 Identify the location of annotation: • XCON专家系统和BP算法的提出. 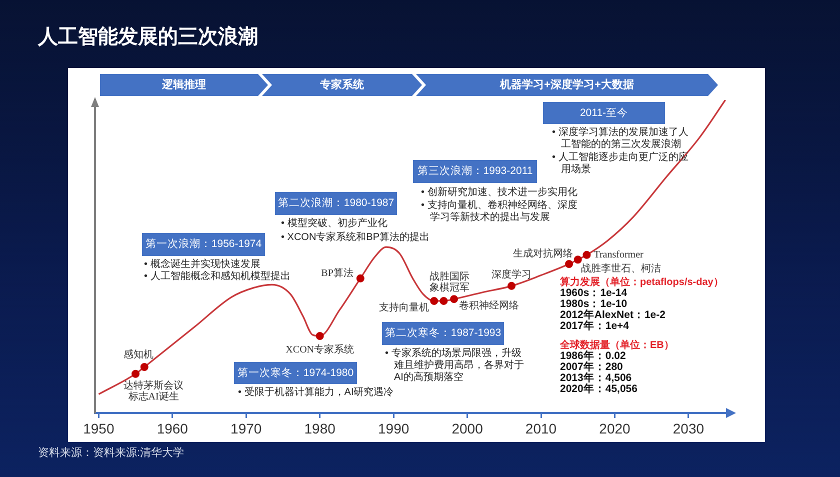
(356, 238).